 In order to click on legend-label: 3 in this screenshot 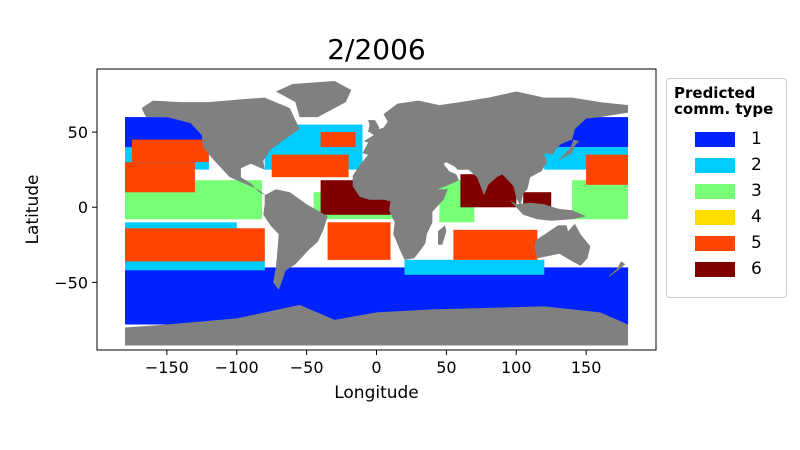, I will do `click(756, 191)`.